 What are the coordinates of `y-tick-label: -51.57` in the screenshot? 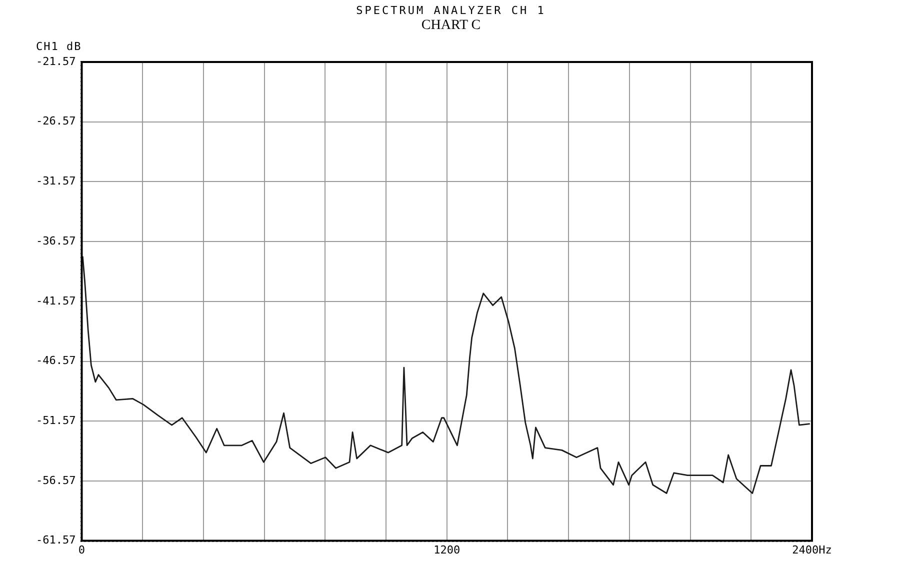 It's located at (56, 420).